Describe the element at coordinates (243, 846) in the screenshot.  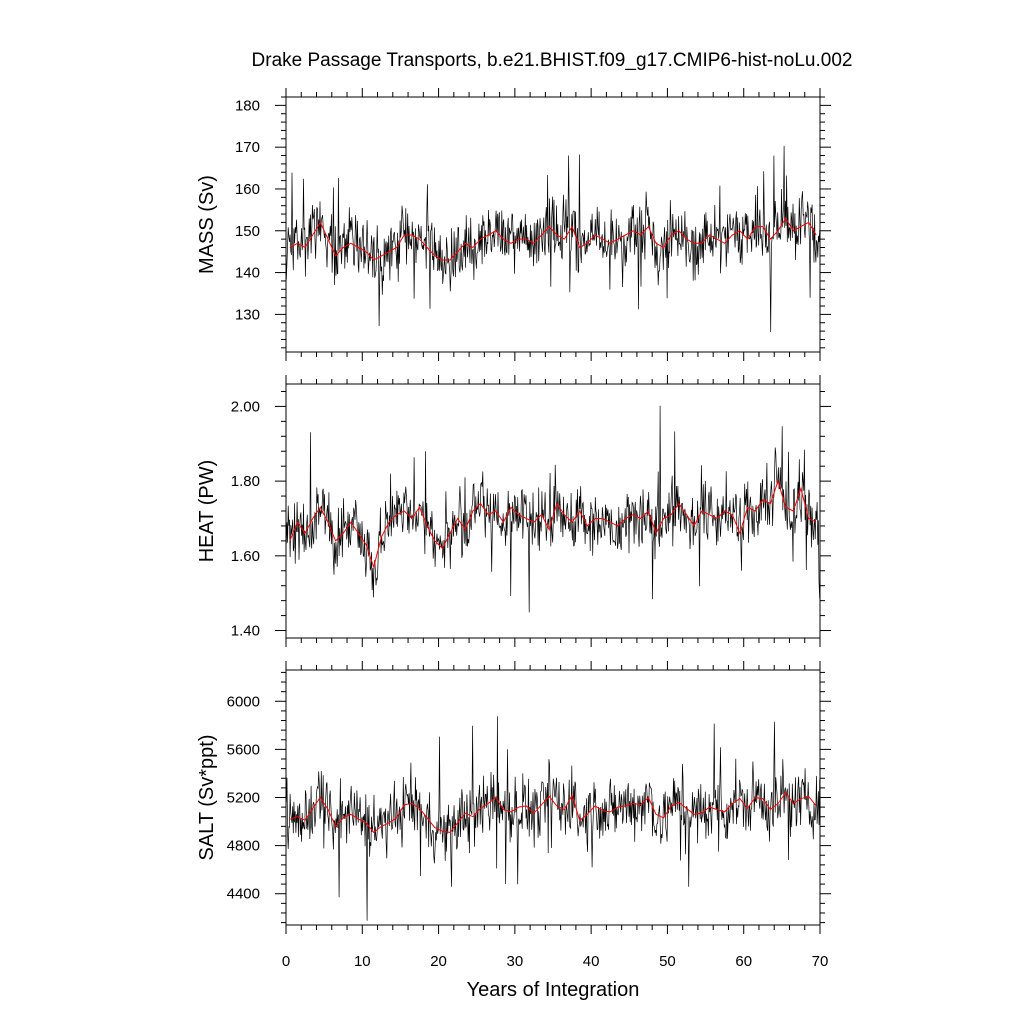
I see `y-tick-label: 4800` at that location.